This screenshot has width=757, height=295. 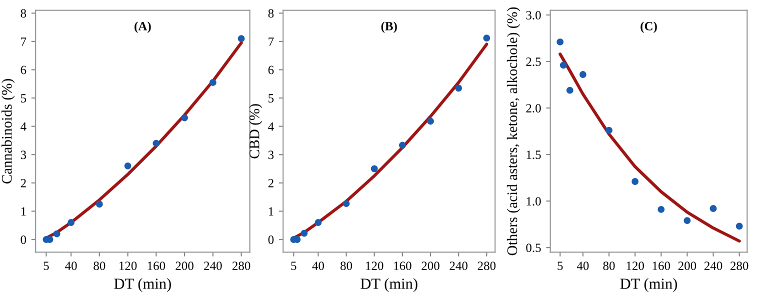 I want to click on y-tick-label: 2.5, so click(x=533, y=62).